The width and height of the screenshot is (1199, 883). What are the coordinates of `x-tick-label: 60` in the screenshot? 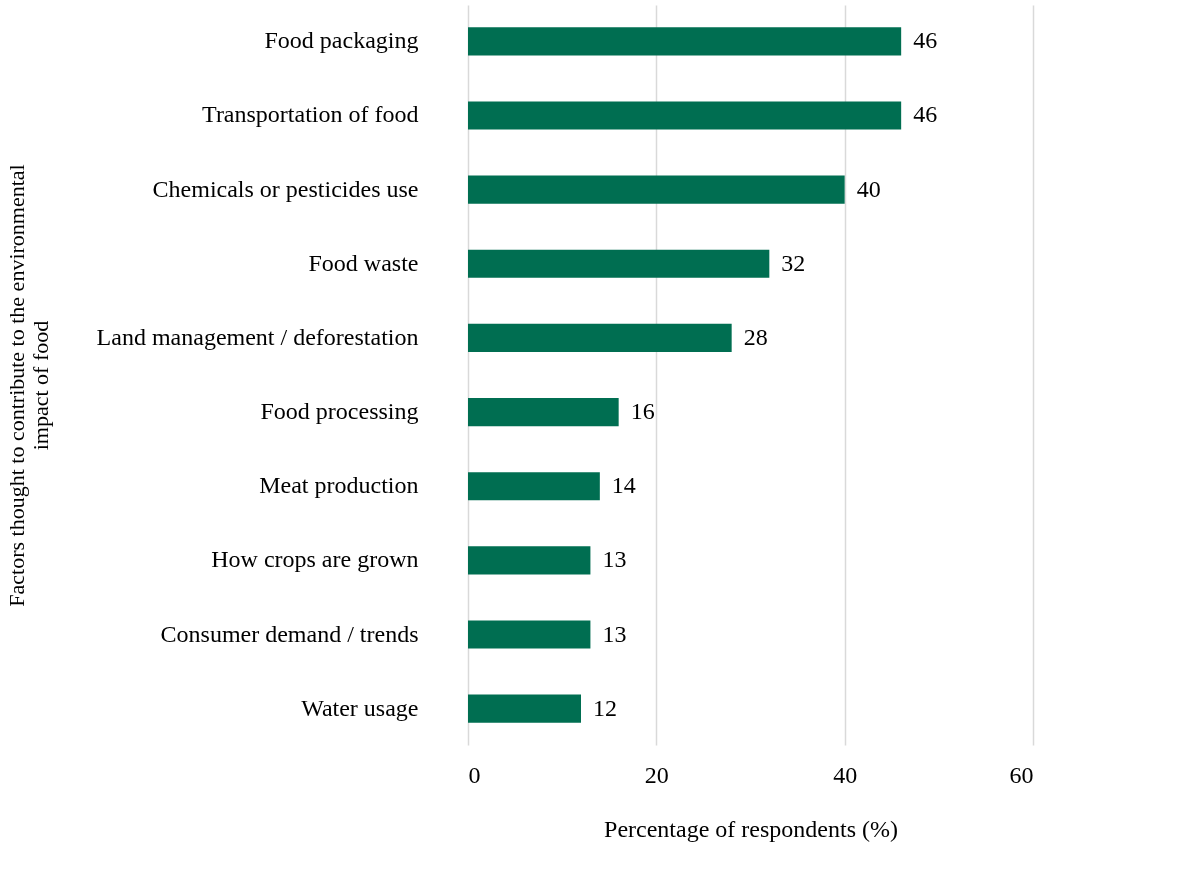 It's located at (1021, 774).